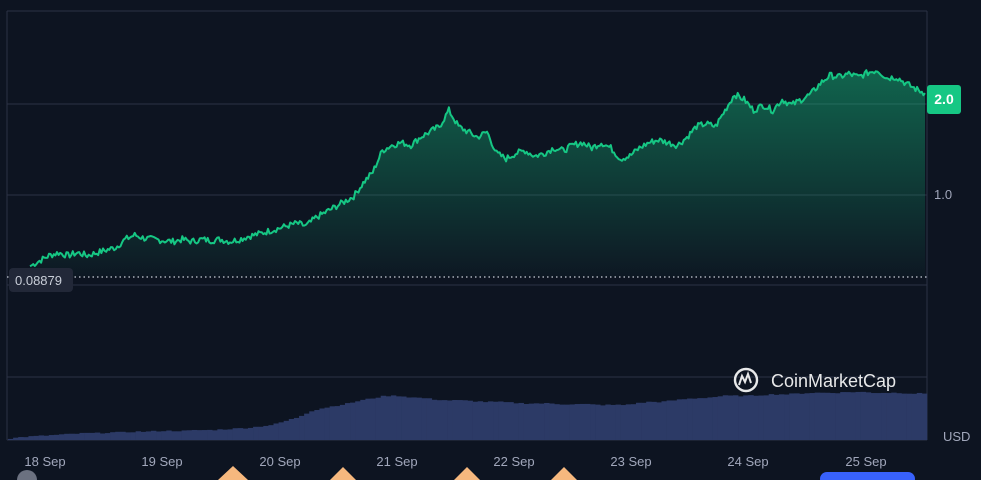 Image resolution: width=981 pixels, height=480 pixels. What do you see at coordinates (44, 461) in the screenshot?
I see `x-tick-label: 18 Sep` at bounding box center [44, 461].